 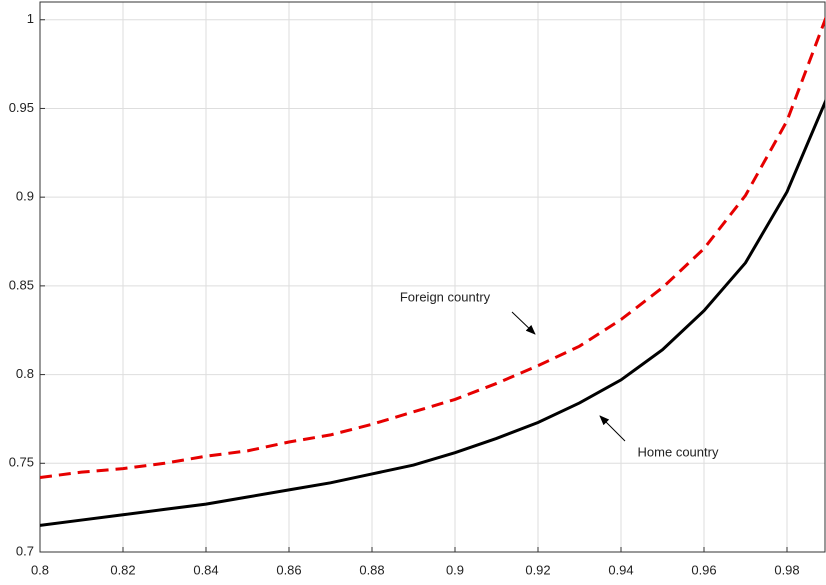 What do you see at coordinates (21, 107) in the screenshot?
I see `y-tick-label: 0.95` at bounding box center [21, 107].